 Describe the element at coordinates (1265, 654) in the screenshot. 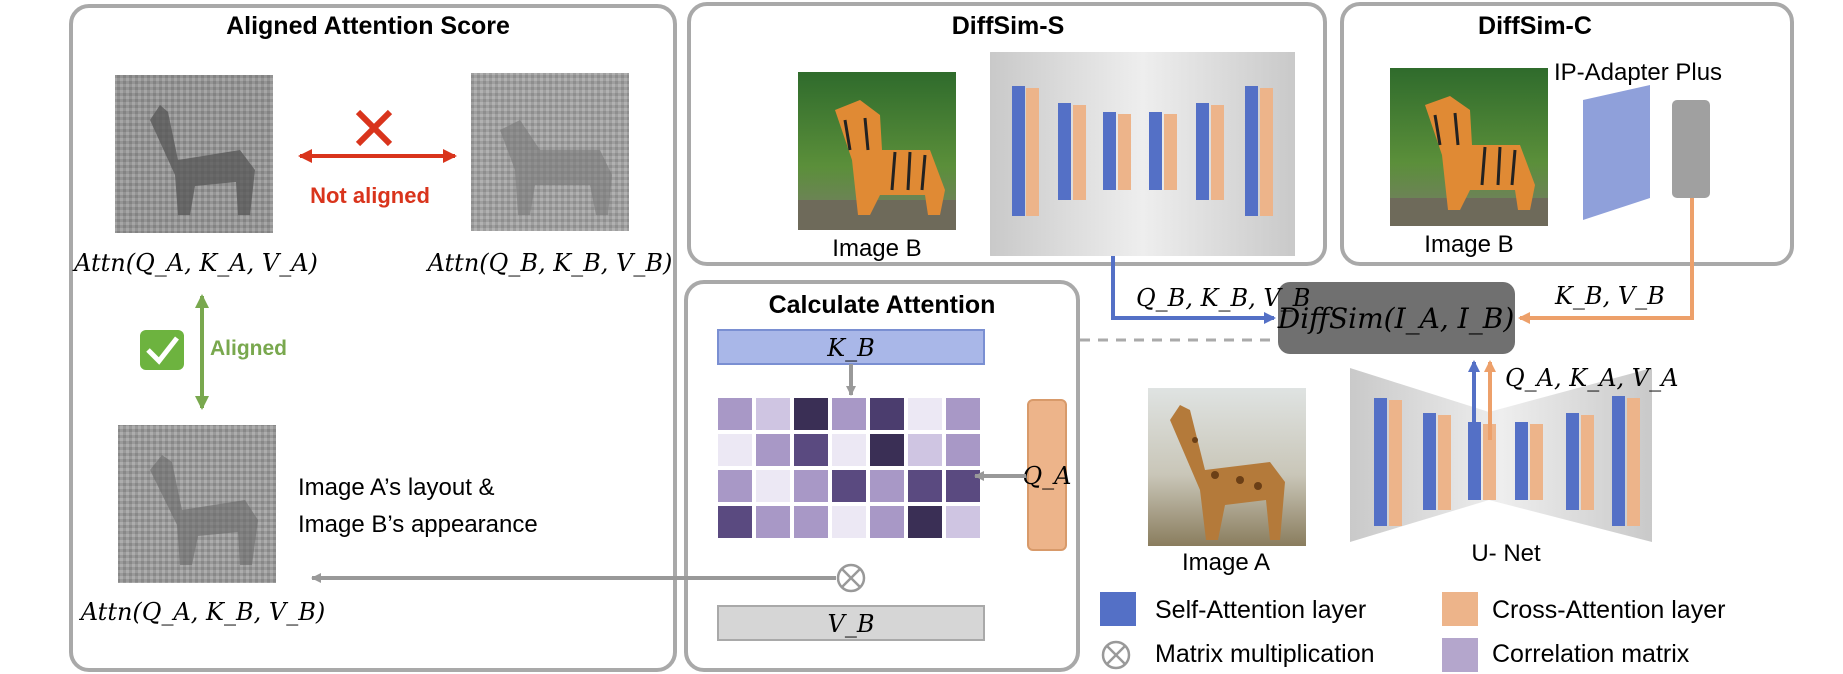

I see `legend-matmul-label: Matrix multiplication` at that location.